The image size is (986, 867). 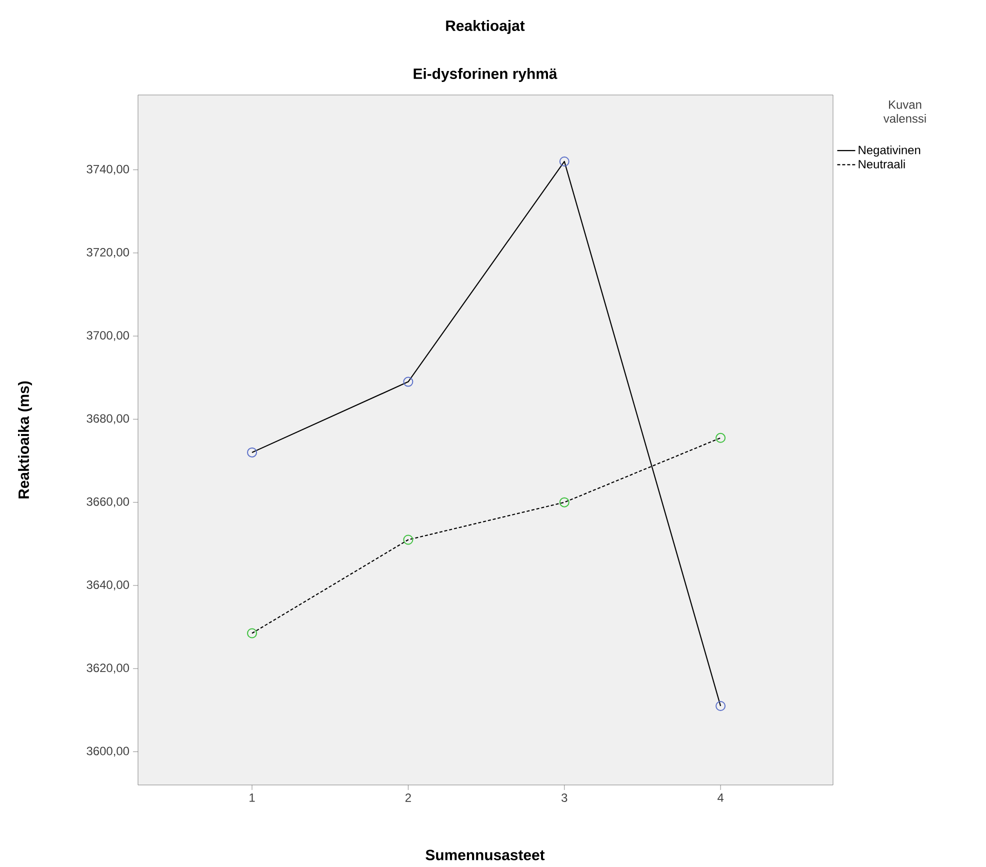 What do you see at coordinates (889, 151) in the screenshot?
I see `legend-label: Negativinen` at bounding box center [889, 151].